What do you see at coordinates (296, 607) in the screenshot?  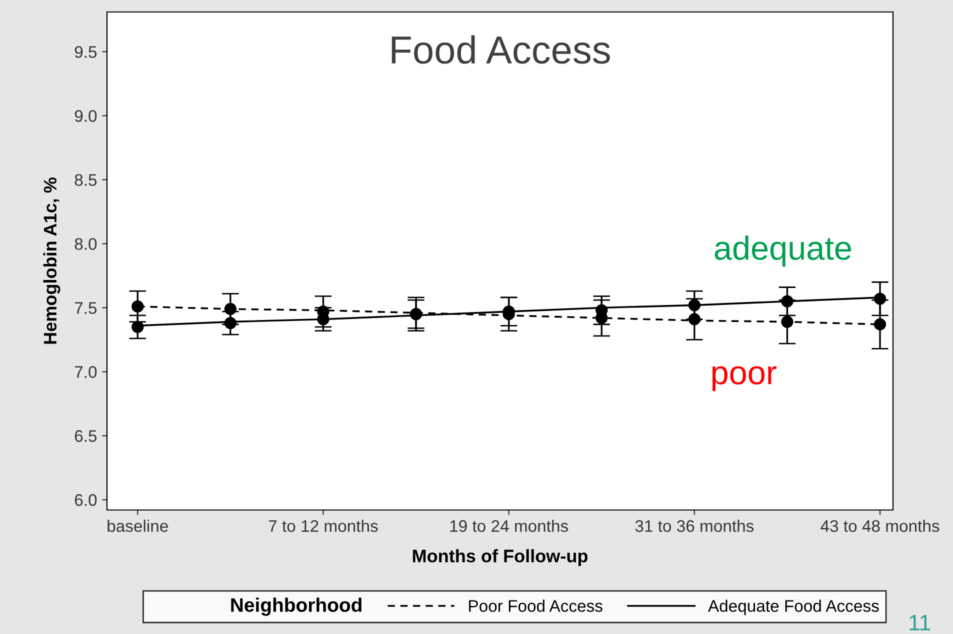 I see `legend-title: Neighborhood` at bounding box center [296, 607].